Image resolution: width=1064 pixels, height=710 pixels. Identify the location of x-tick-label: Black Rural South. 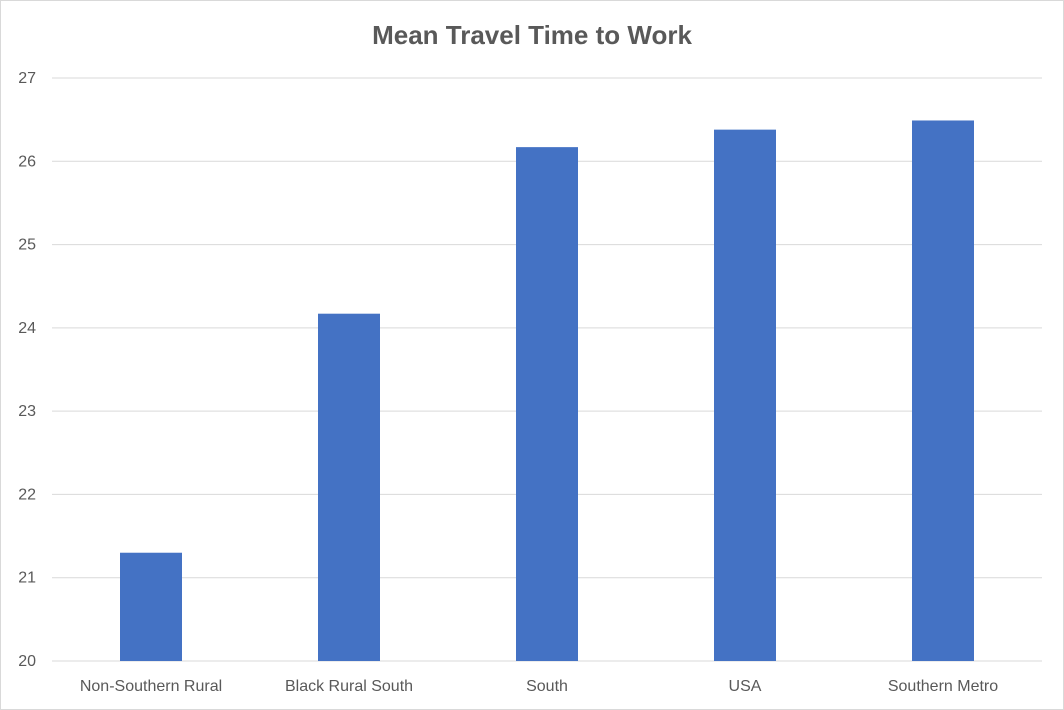
(349, 686).